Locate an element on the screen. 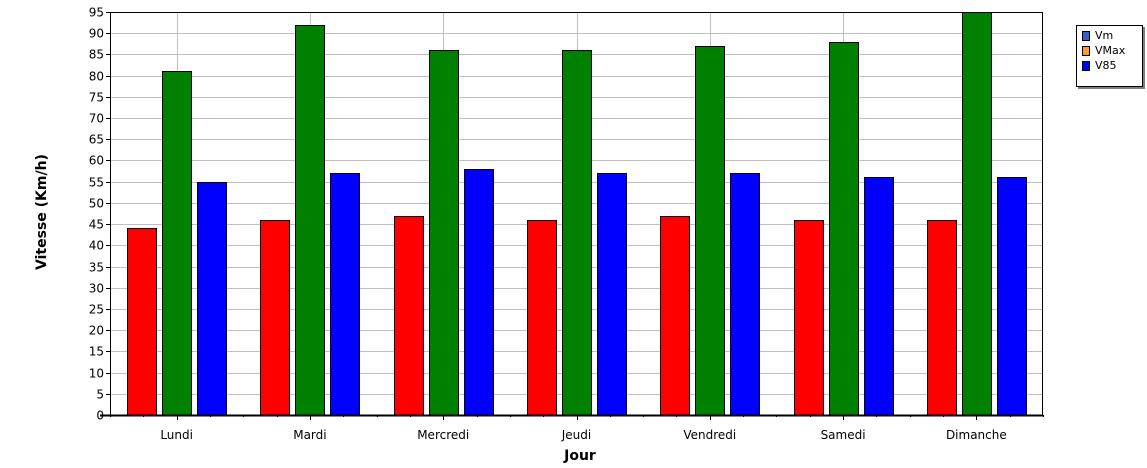 Image resolution: width=1147 pixels, height=468 pixels. bar-vmax-dimanche is located at coordinates (977, 214).